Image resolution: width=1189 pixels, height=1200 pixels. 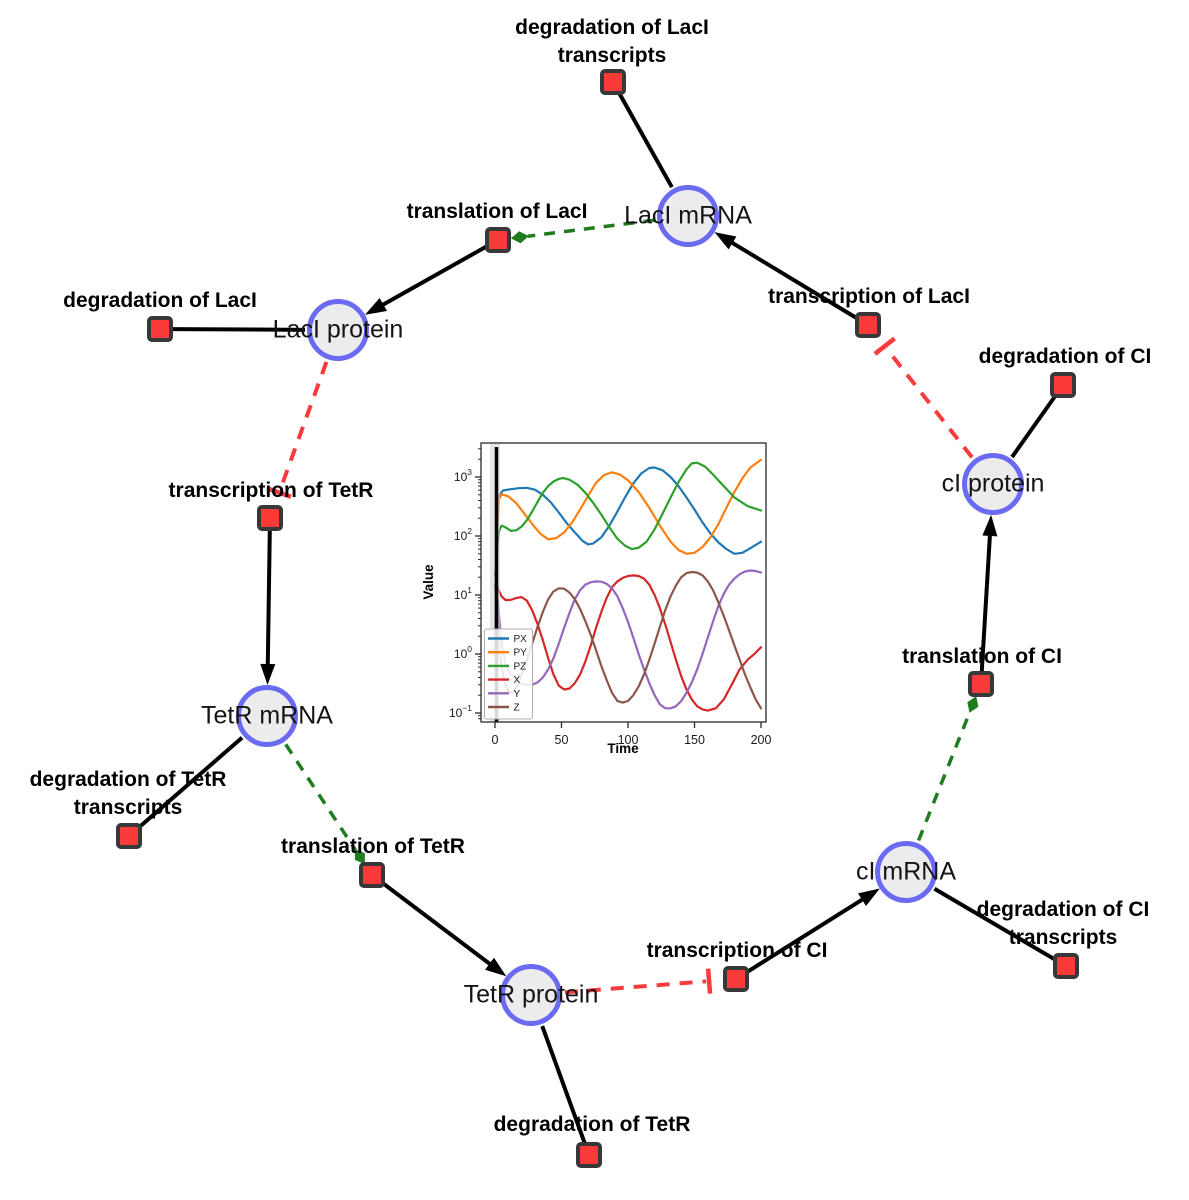 I want to click on legend-label: PY, so click(x=521, y=653).